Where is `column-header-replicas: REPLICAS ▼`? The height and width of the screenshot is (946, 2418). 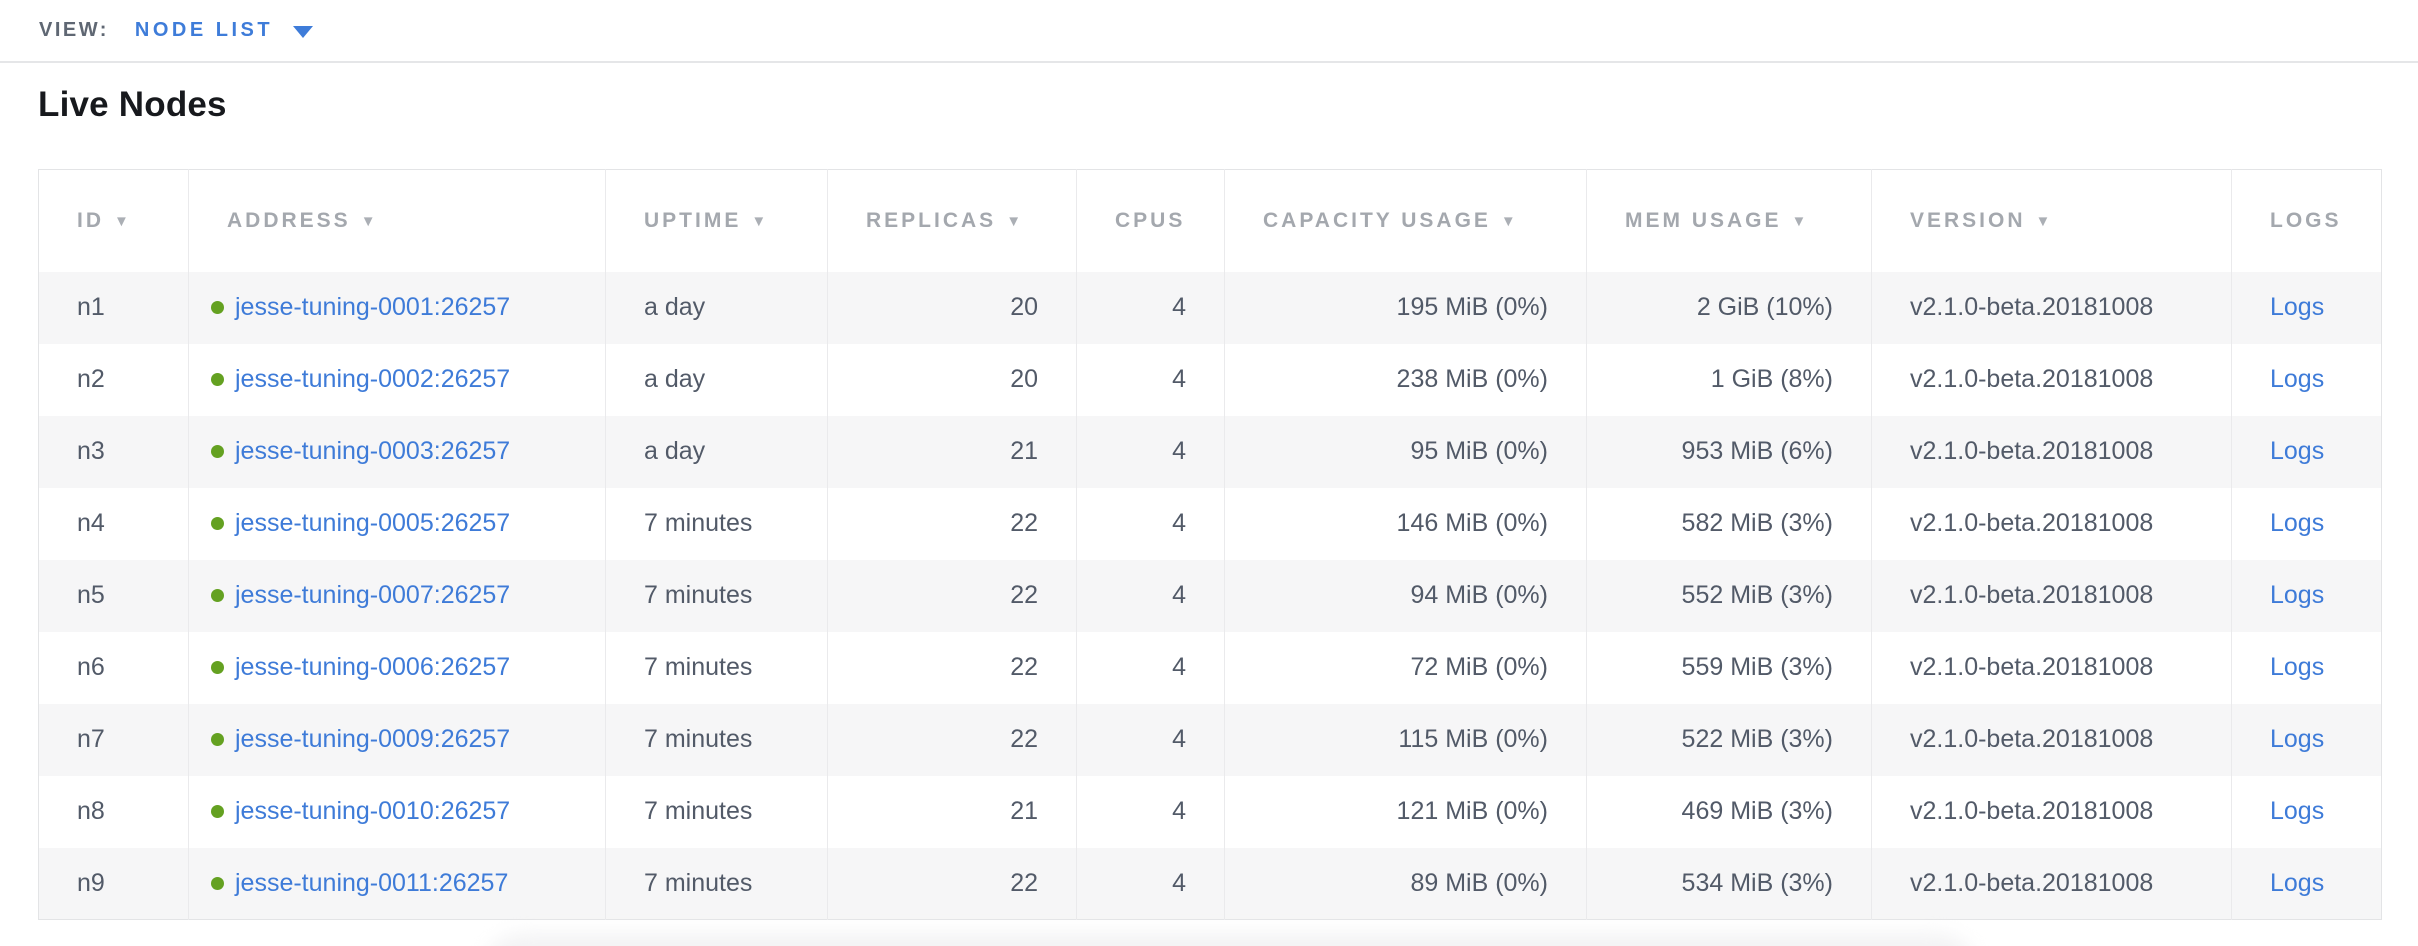 column-header-replicas: REPLICAS ▼ is located at coordinates (952, 220).